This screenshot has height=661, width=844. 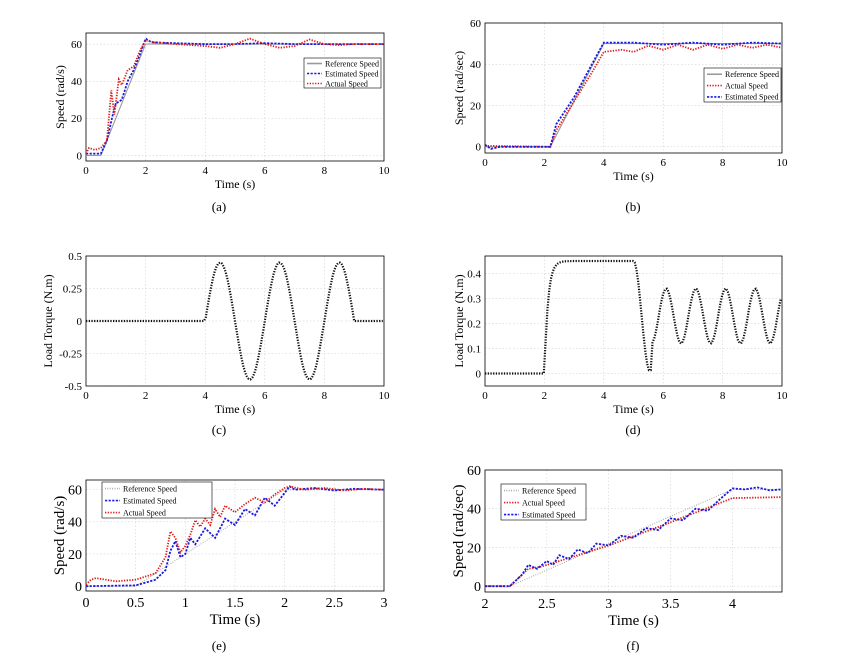 What do you see at coordinates (474, 349) in the screenshot?
I see `y-tick-label: 0.1` at bounding box center [474, 349].